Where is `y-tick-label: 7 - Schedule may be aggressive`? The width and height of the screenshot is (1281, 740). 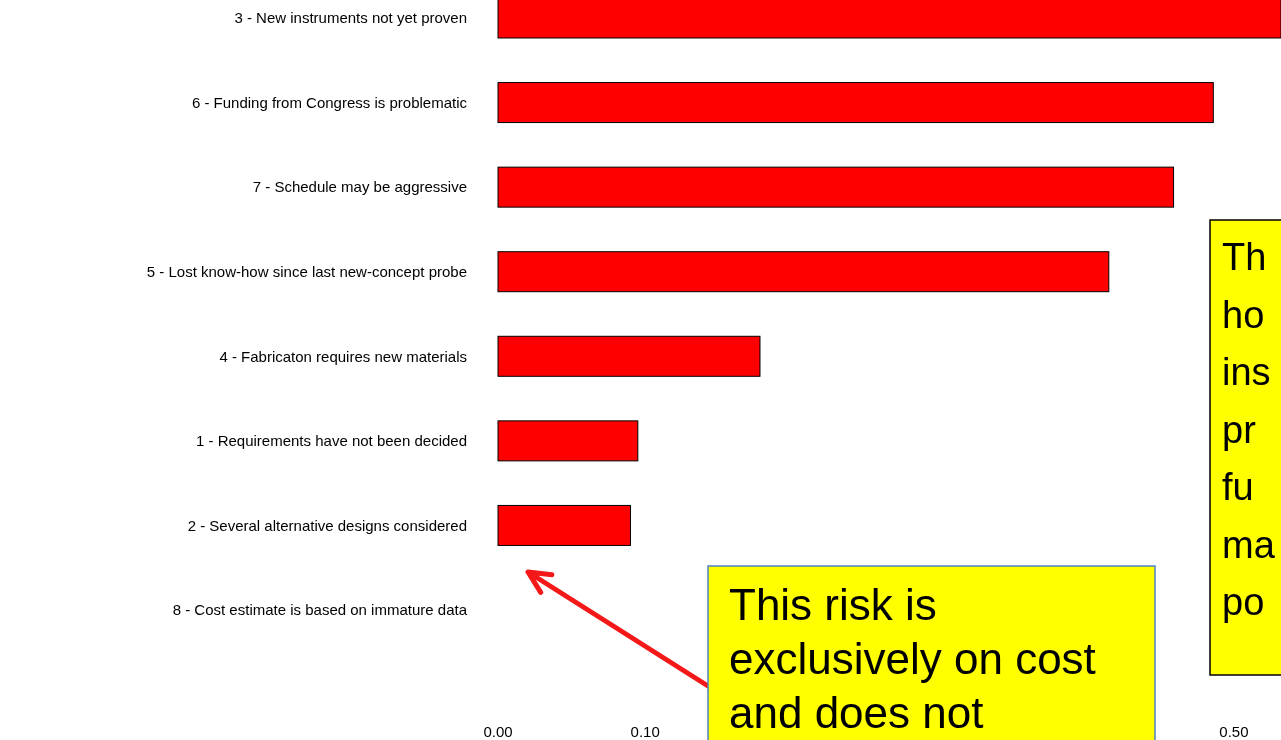
y-tick-label: 7 - Schedule may be aggressive is located at coordinates (359, 187).